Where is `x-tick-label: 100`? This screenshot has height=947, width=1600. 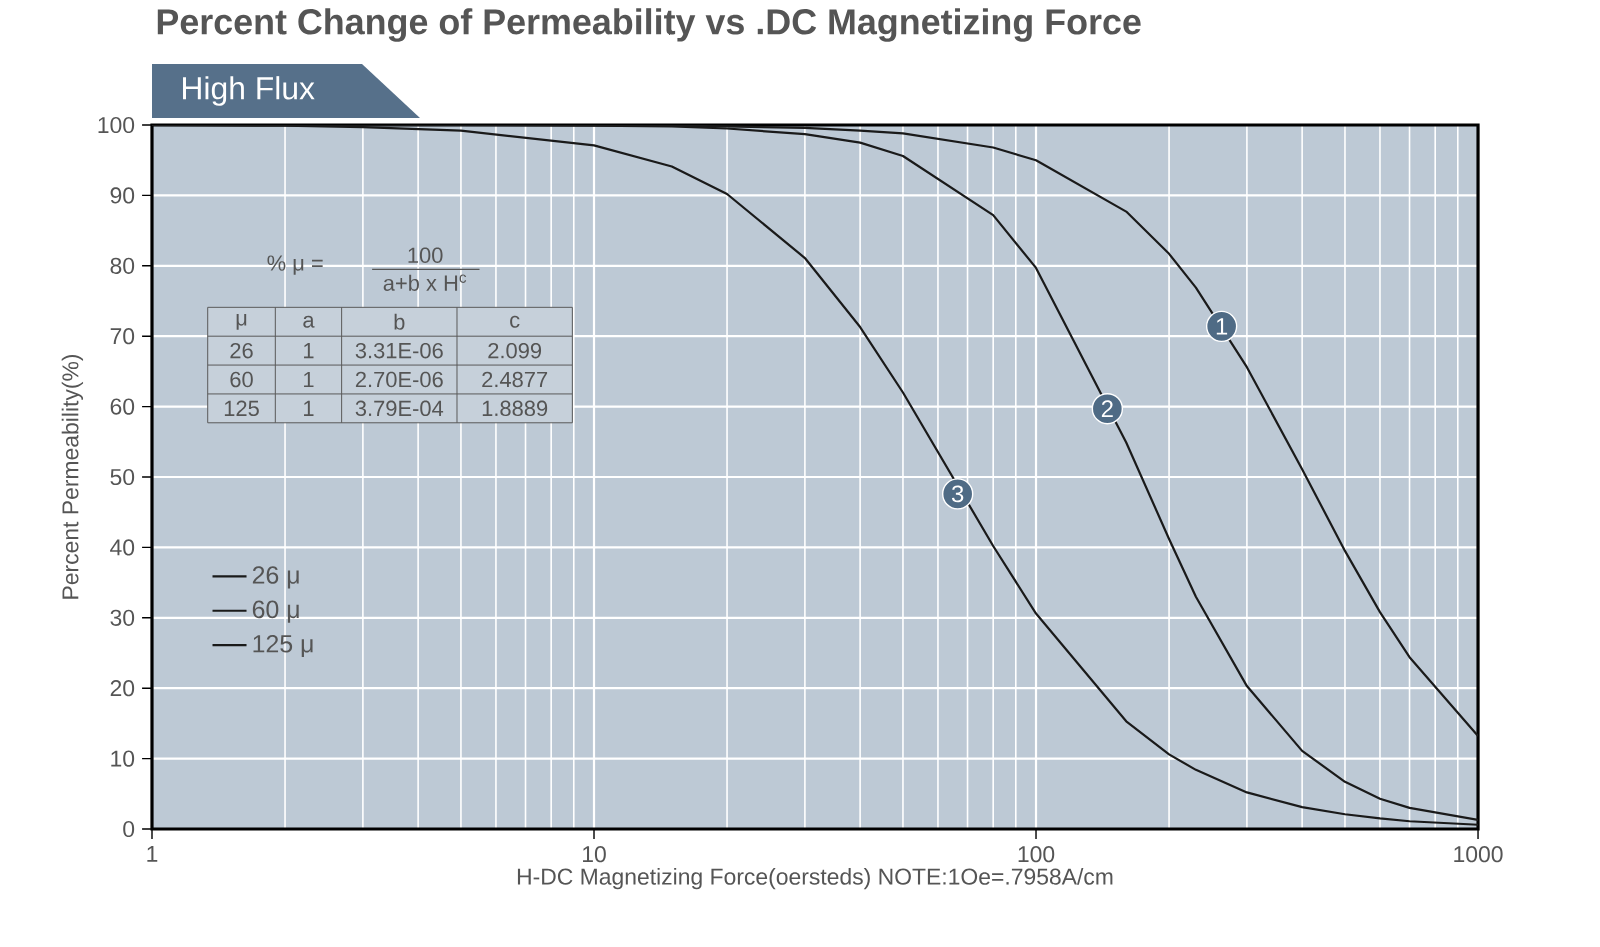
x-tick-label: 100 is located at coordinates (1036, 854).